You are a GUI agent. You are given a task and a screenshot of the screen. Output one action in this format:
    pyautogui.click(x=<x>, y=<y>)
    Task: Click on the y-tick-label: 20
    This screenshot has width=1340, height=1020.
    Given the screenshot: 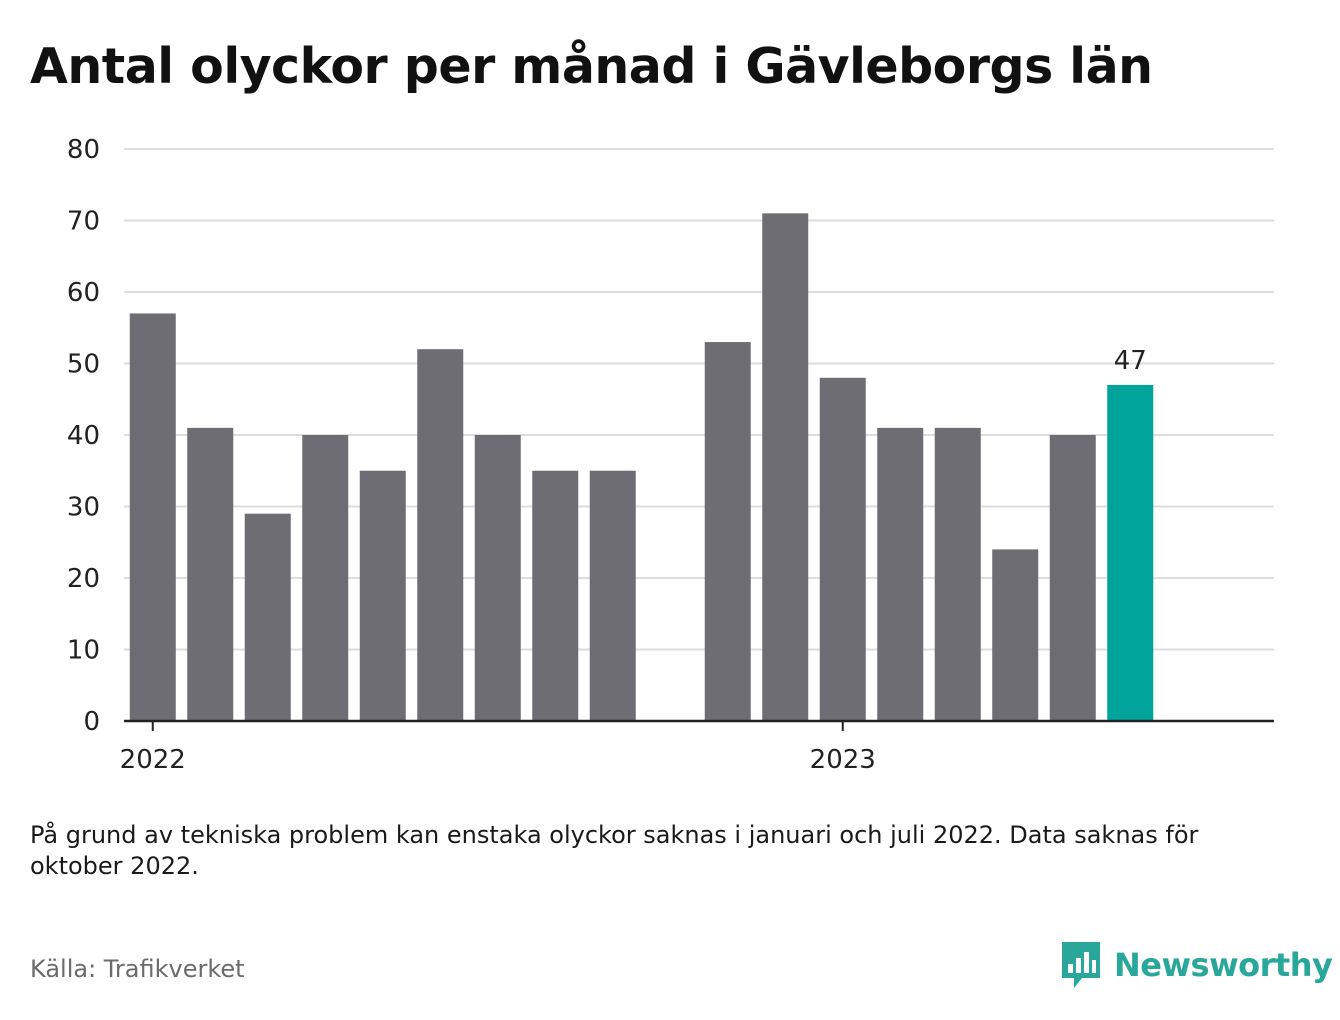 What is the action you would take?
    pyautogui.click(x=83, y=579)
    